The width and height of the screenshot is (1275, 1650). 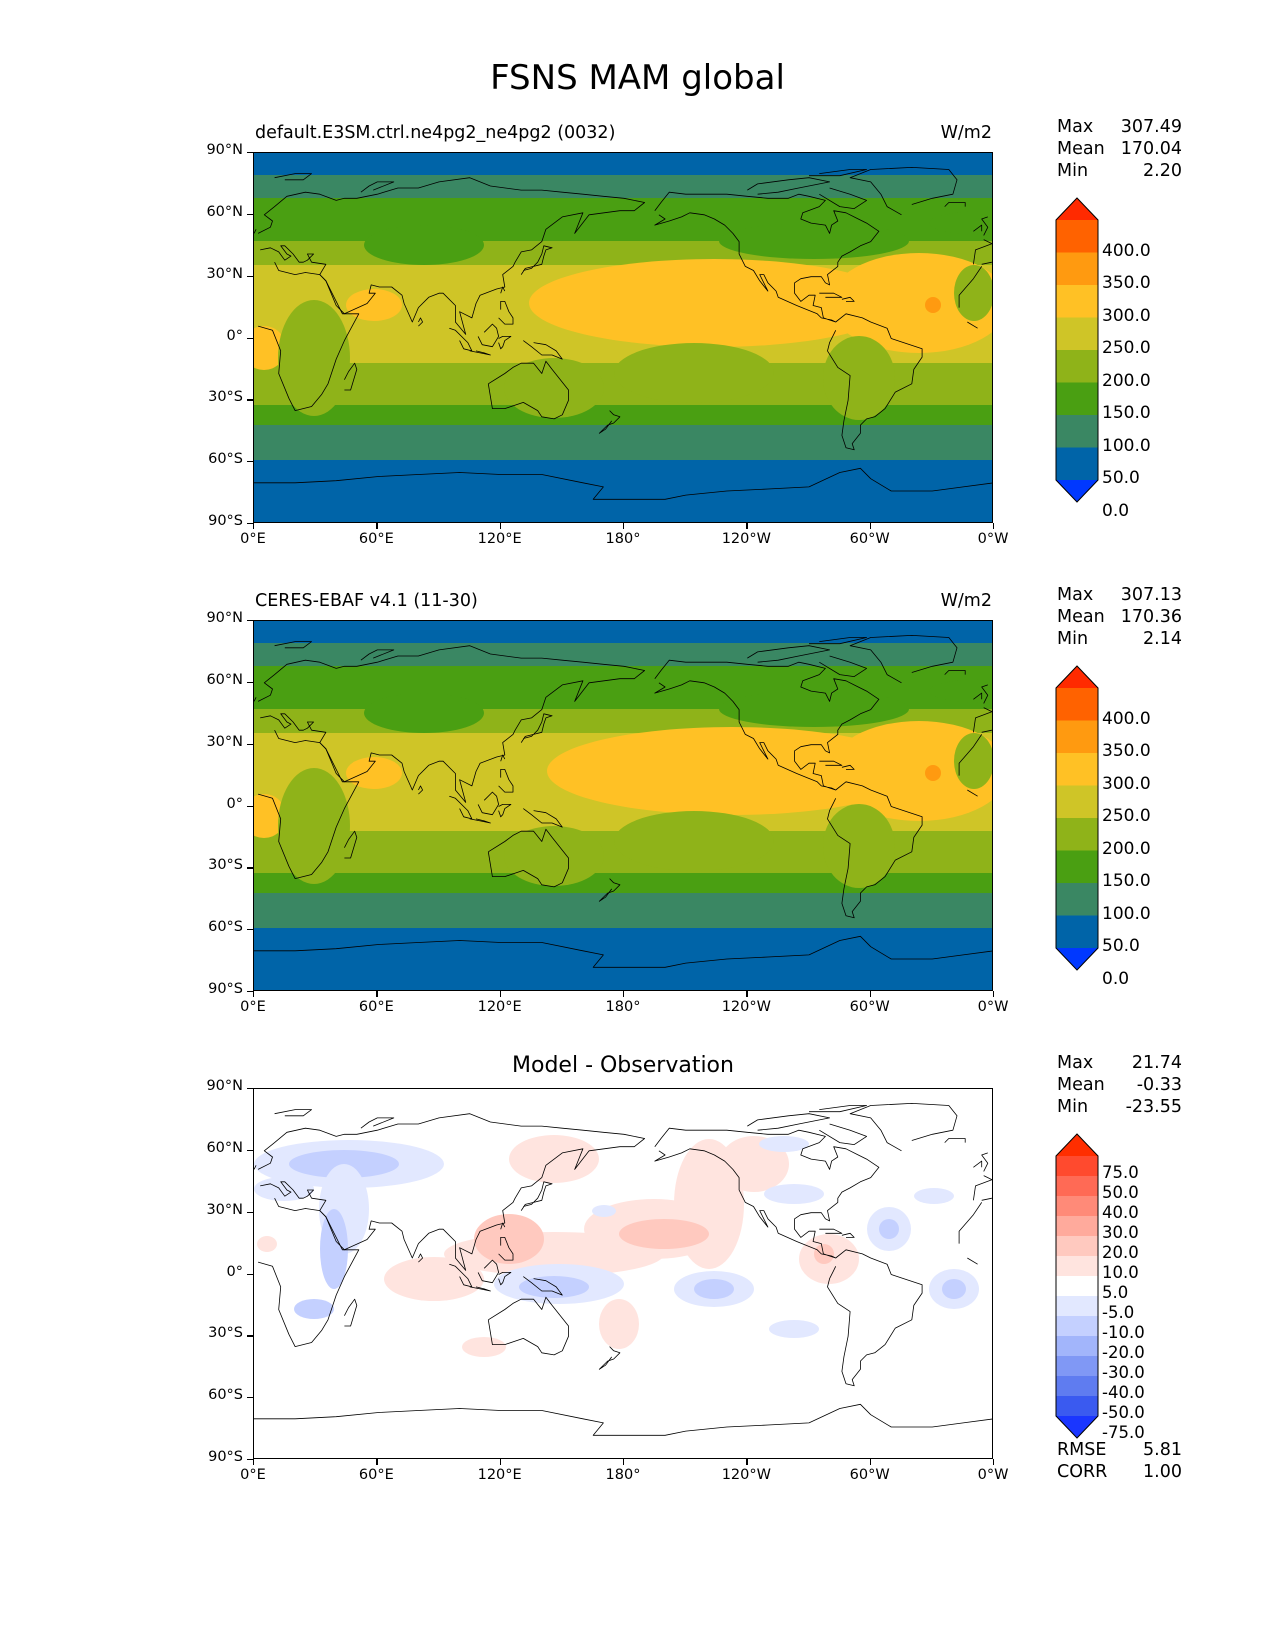 I want to click on stat-max-value: 21.74, so click(x=1156, y=1063).